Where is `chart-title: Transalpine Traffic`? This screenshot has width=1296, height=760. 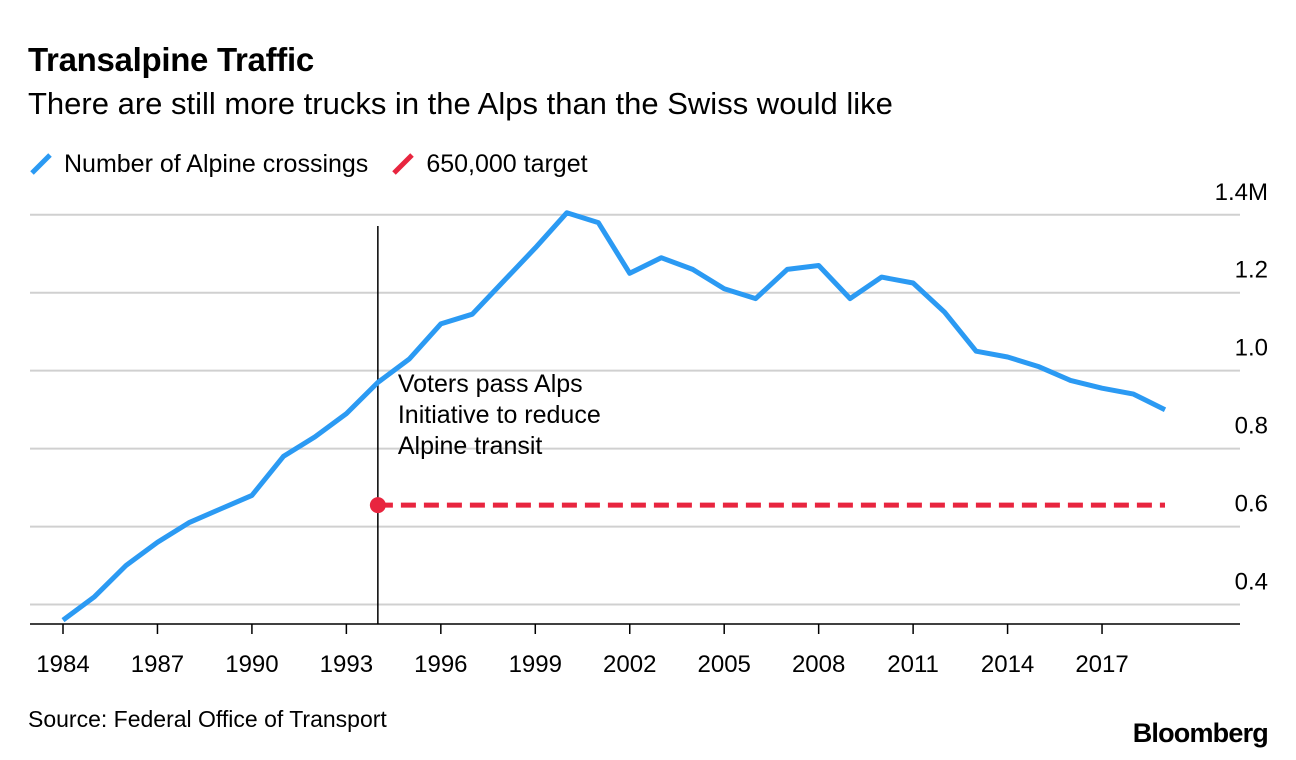 chart-title: Transalpine Traffic is located at coordinates (171, 59).